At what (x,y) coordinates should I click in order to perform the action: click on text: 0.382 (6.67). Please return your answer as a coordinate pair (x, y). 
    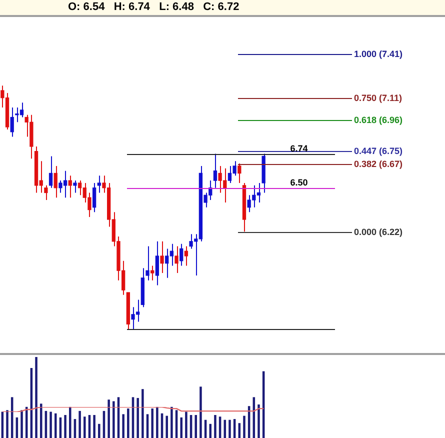
    Looking at the image, I should click on (378, 163).